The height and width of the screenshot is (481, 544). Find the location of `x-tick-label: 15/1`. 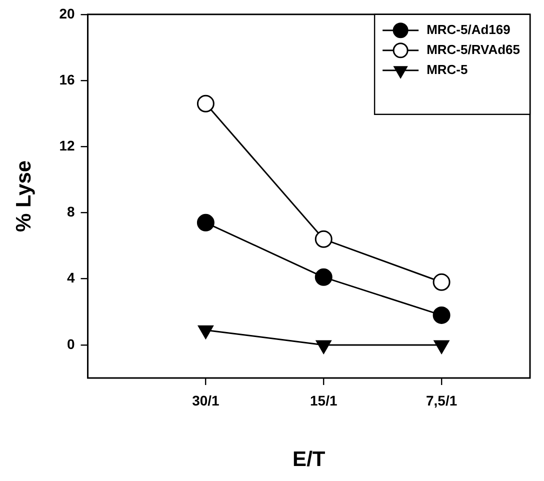

x-tick-label: 15/1 is located at coordinates (324, 400).